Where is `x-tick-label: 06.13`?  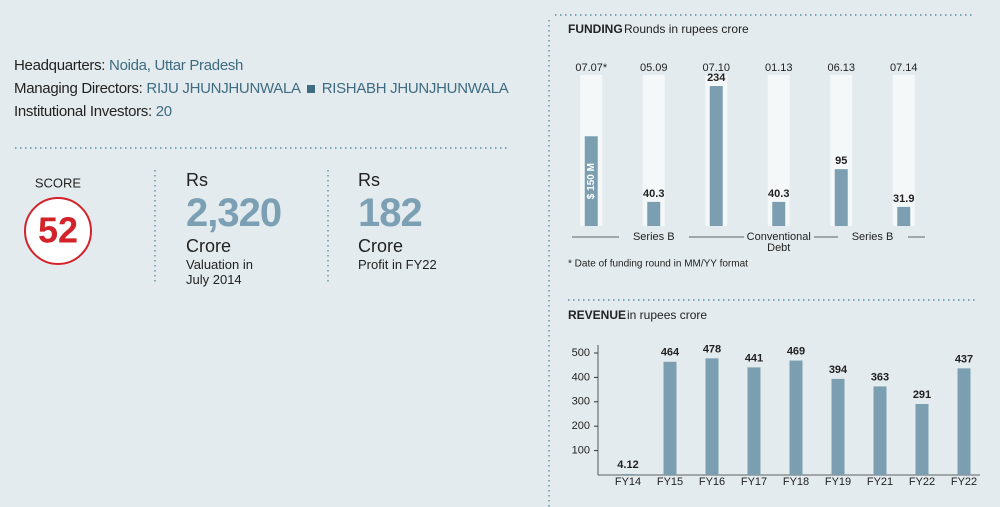 x-tick-label: 06.13 is located at coordinates (841, 68).